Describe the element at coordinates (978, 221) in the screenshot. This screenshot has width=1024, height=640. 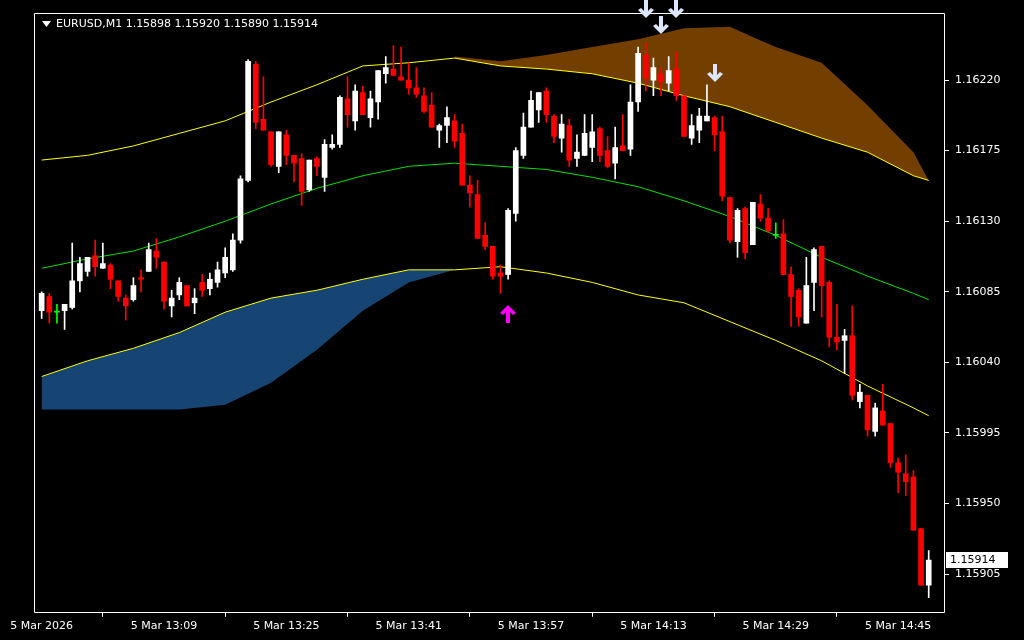
I see `y-tick-label: 1.16130` at that location.